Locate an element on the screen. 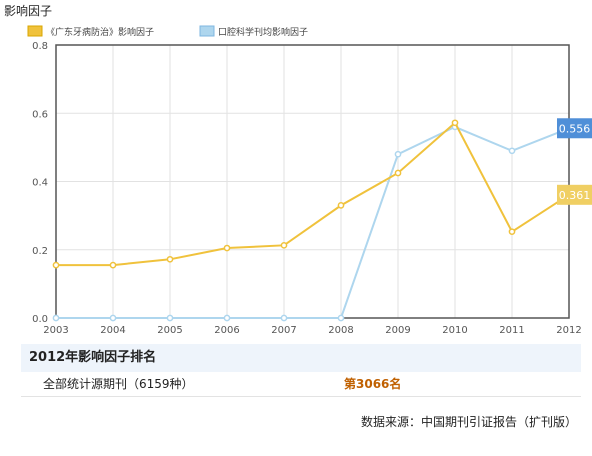  legend-label: 口腔科学刊均影响因子 is located at coordinates (263, 32).